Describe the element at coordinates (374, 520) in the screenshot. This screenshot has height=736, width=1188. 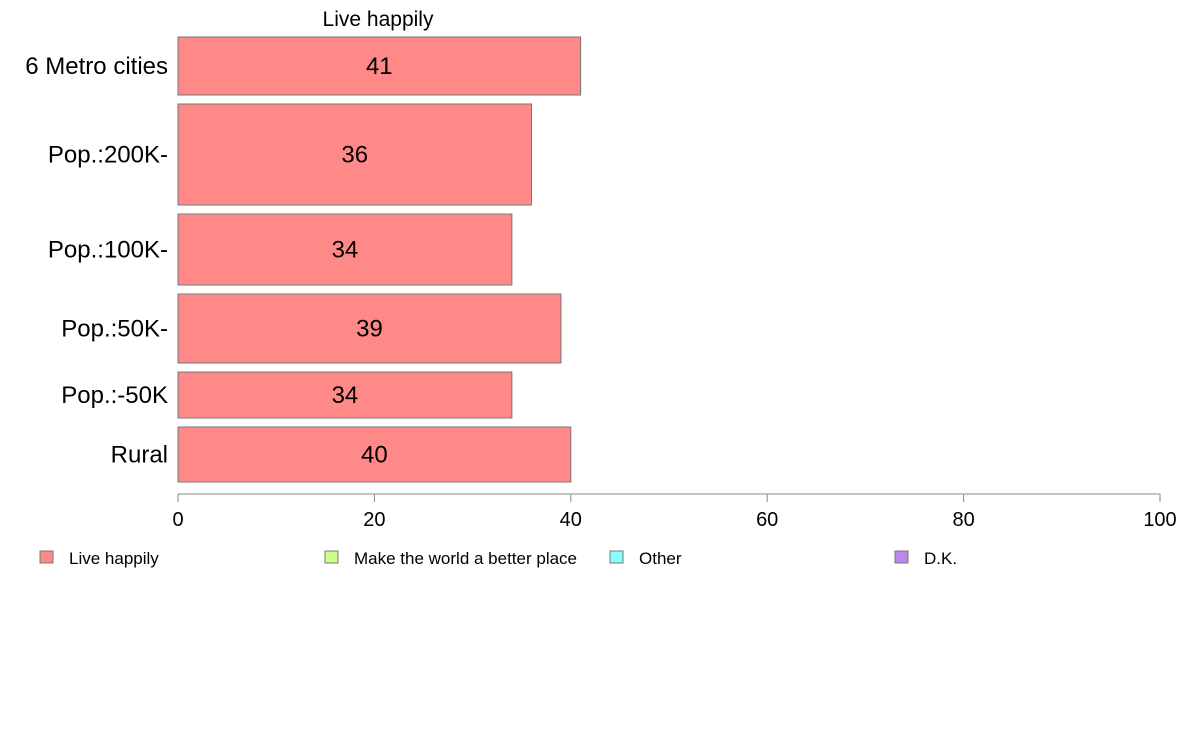
I see `x-tick-label: 20` at that location.